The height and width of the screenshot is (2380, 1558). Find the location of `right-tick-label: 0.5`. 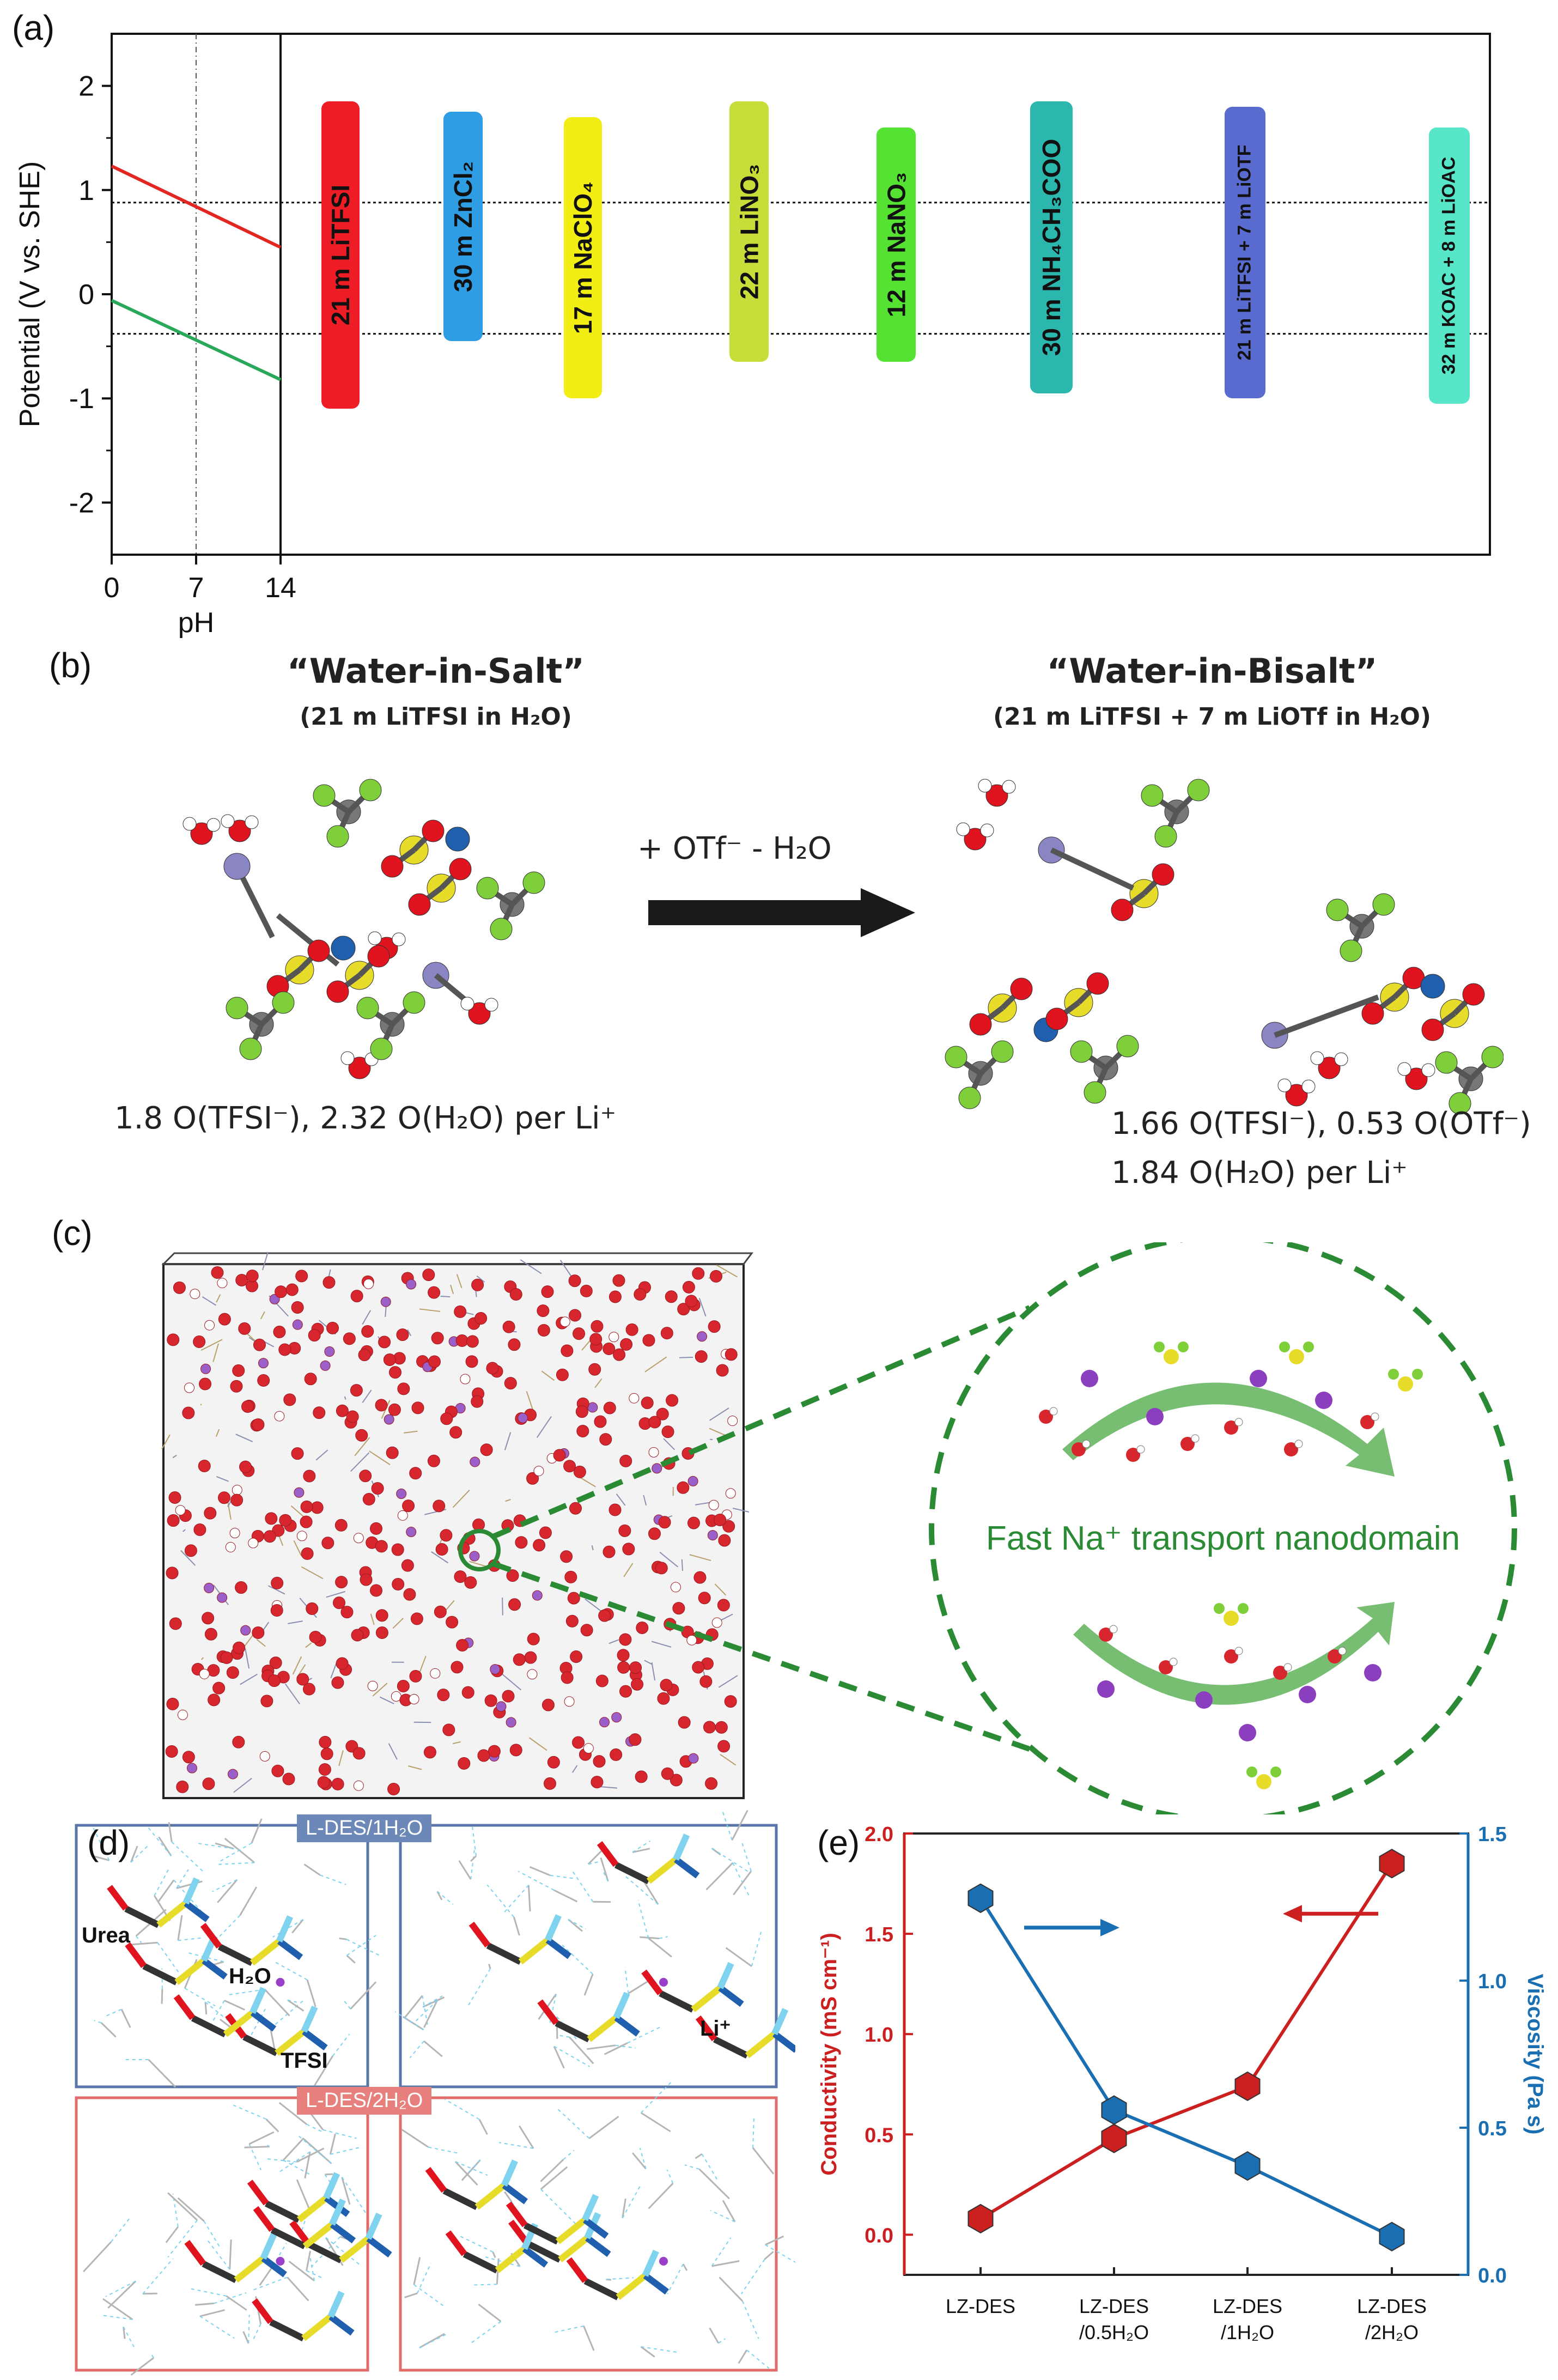

right-tick-label: 0.5 is located at coordinates (1492, 2128).